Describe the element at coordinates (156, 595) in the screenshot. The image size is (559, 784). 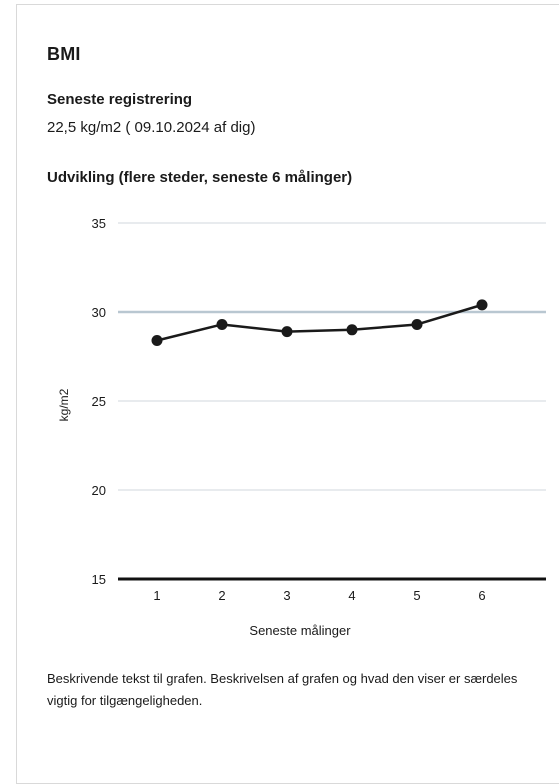
I see `x-tick-label-1: 1` at that location.